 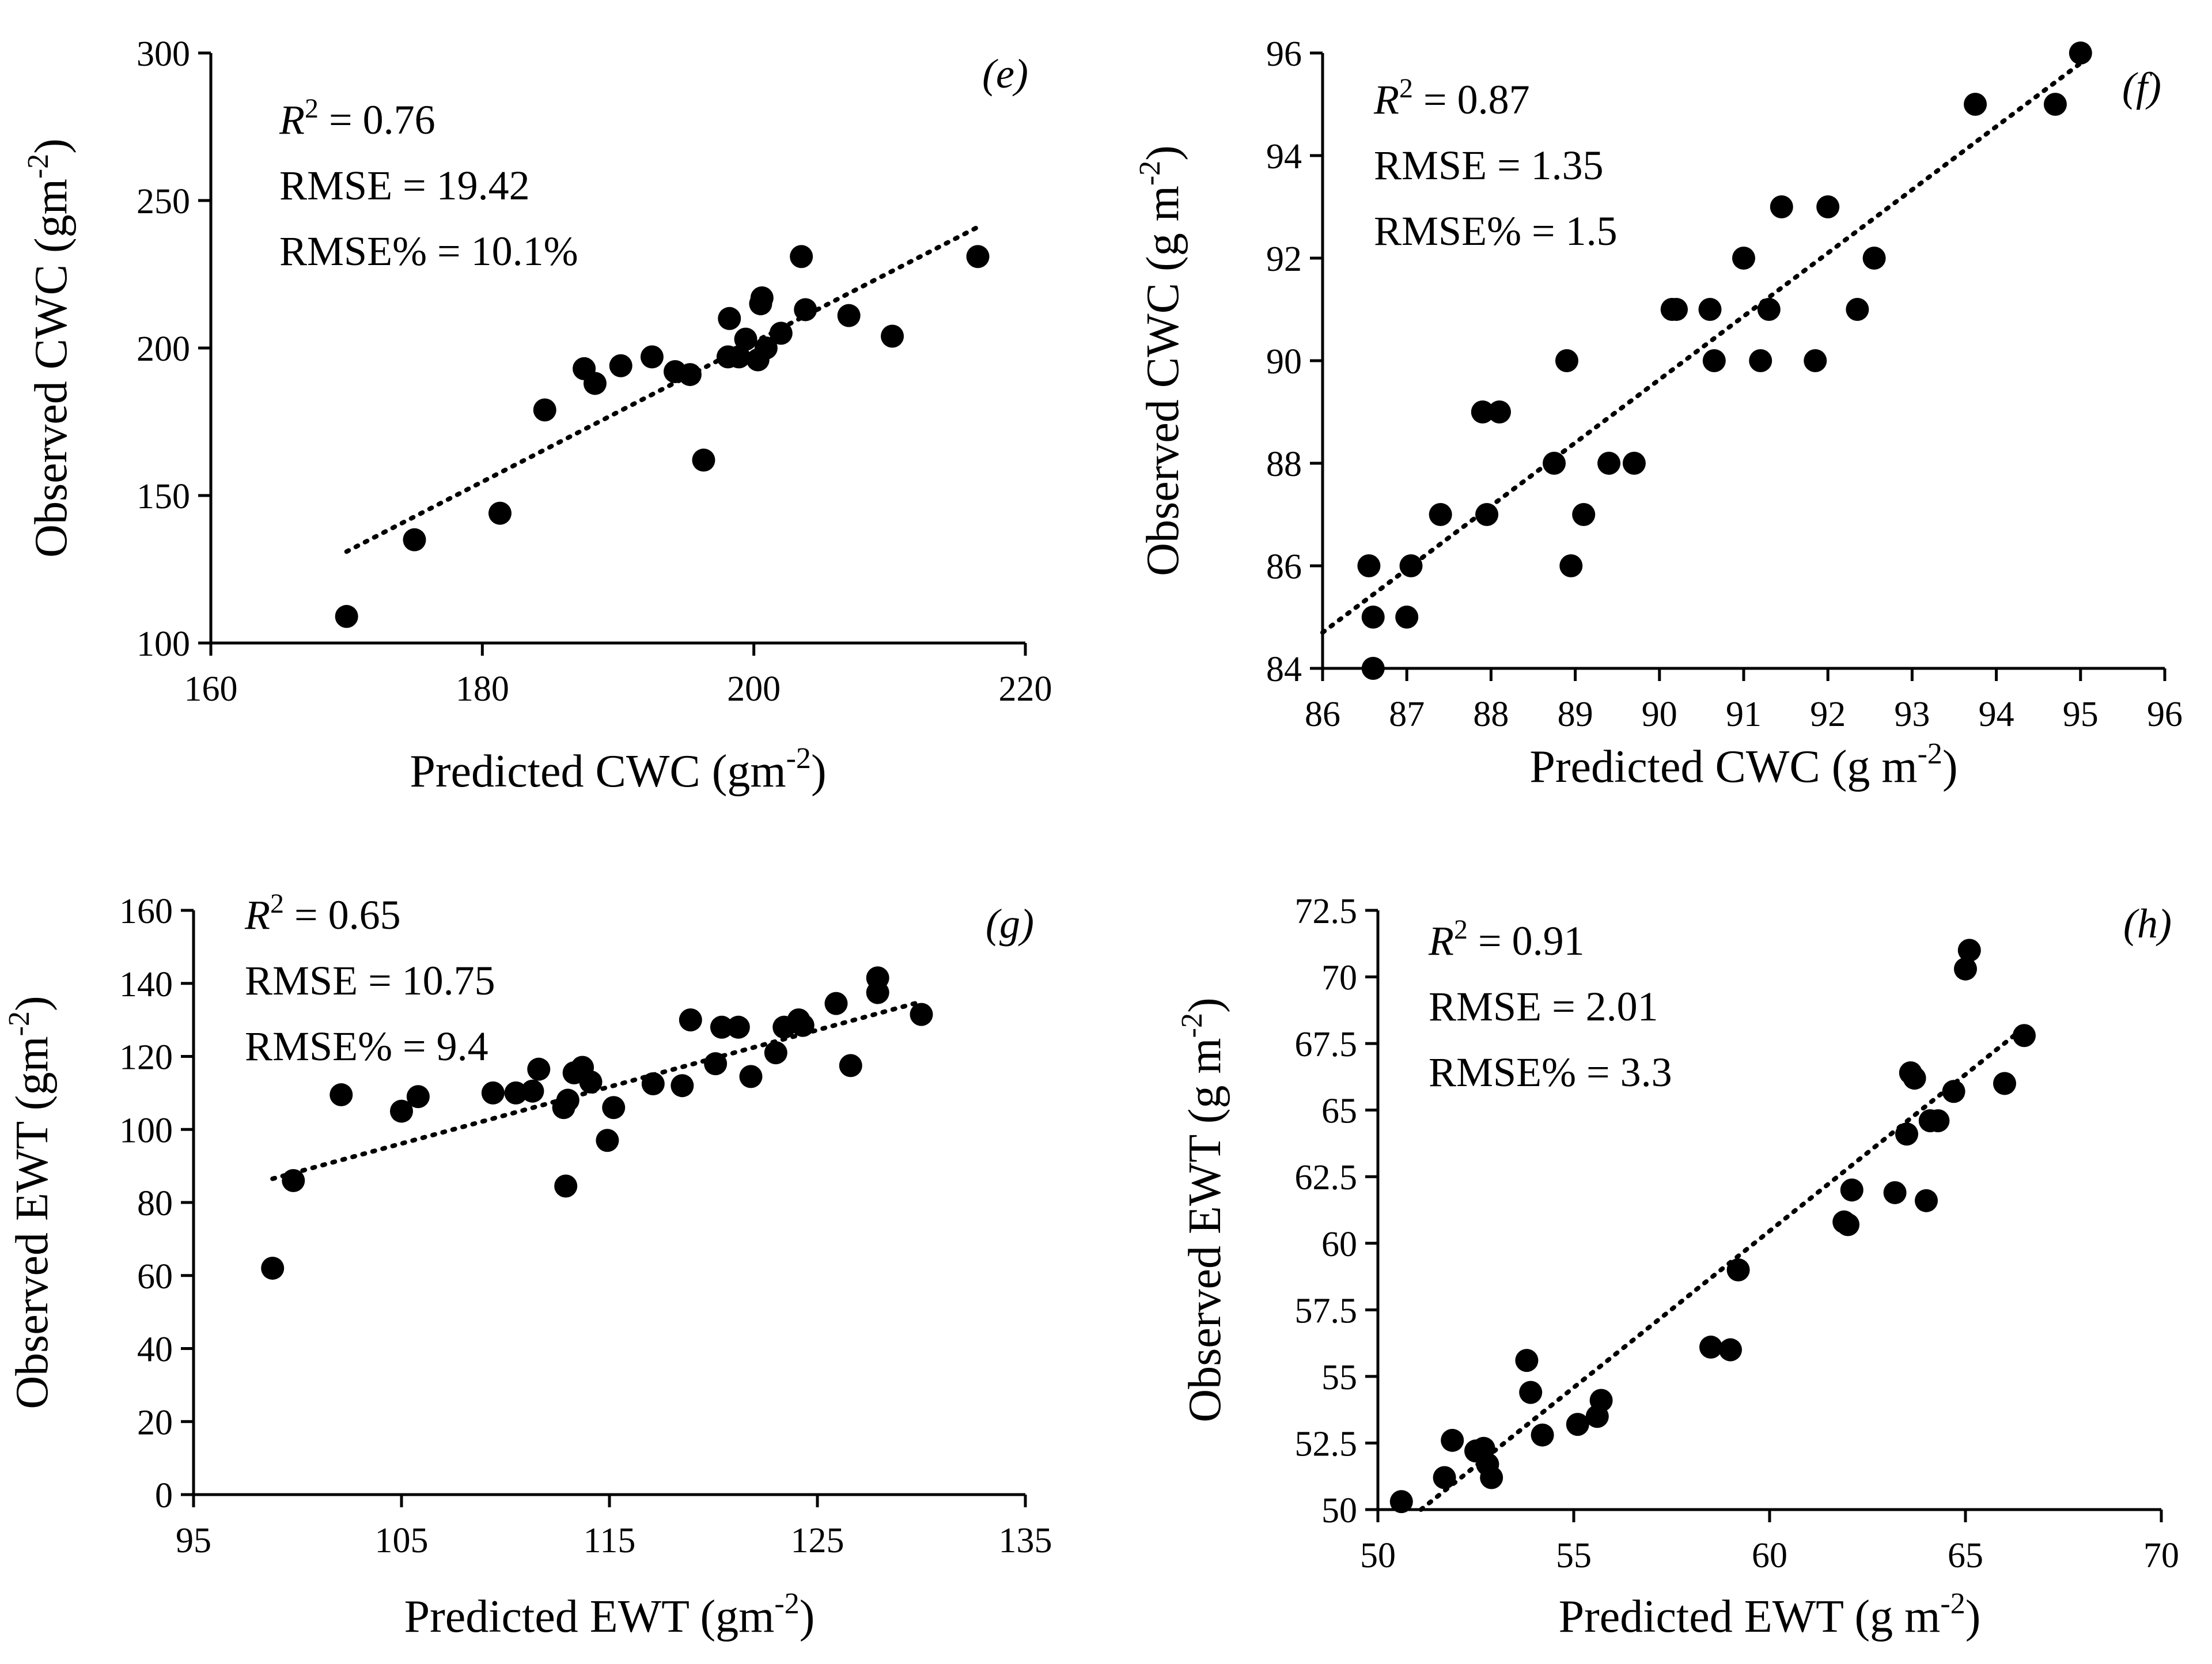 What do you see at coordinates (1744, 715) in the screenshot?
I see `x-tick-label: 91` at bounding box center [1744, 715].